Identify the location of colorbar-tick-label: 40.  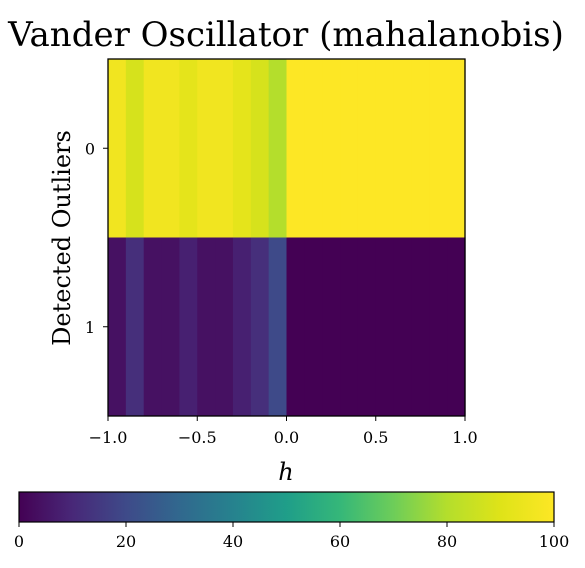
(233, 541).